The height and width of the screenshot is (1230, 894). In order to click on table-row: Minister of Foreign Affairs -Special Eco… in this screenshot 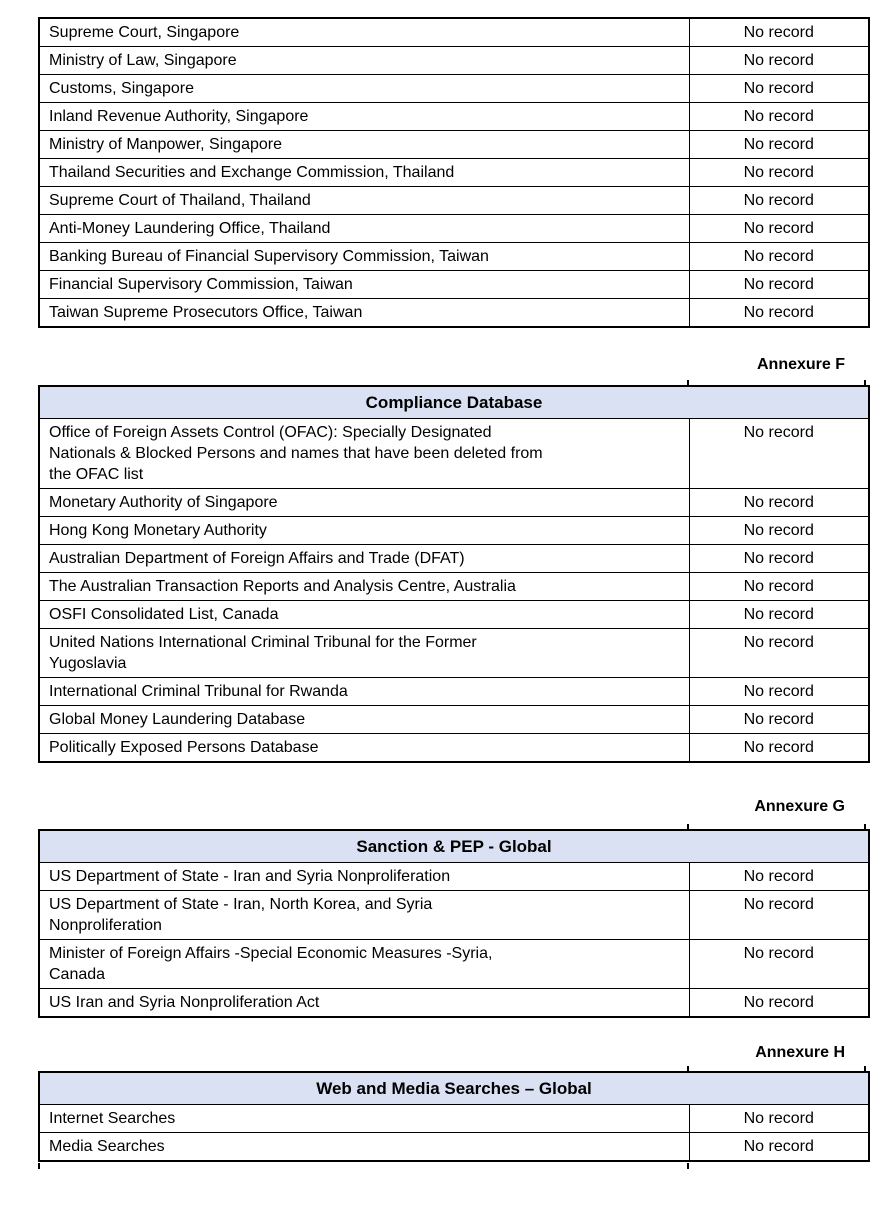, I will do `click(454, 964)`.